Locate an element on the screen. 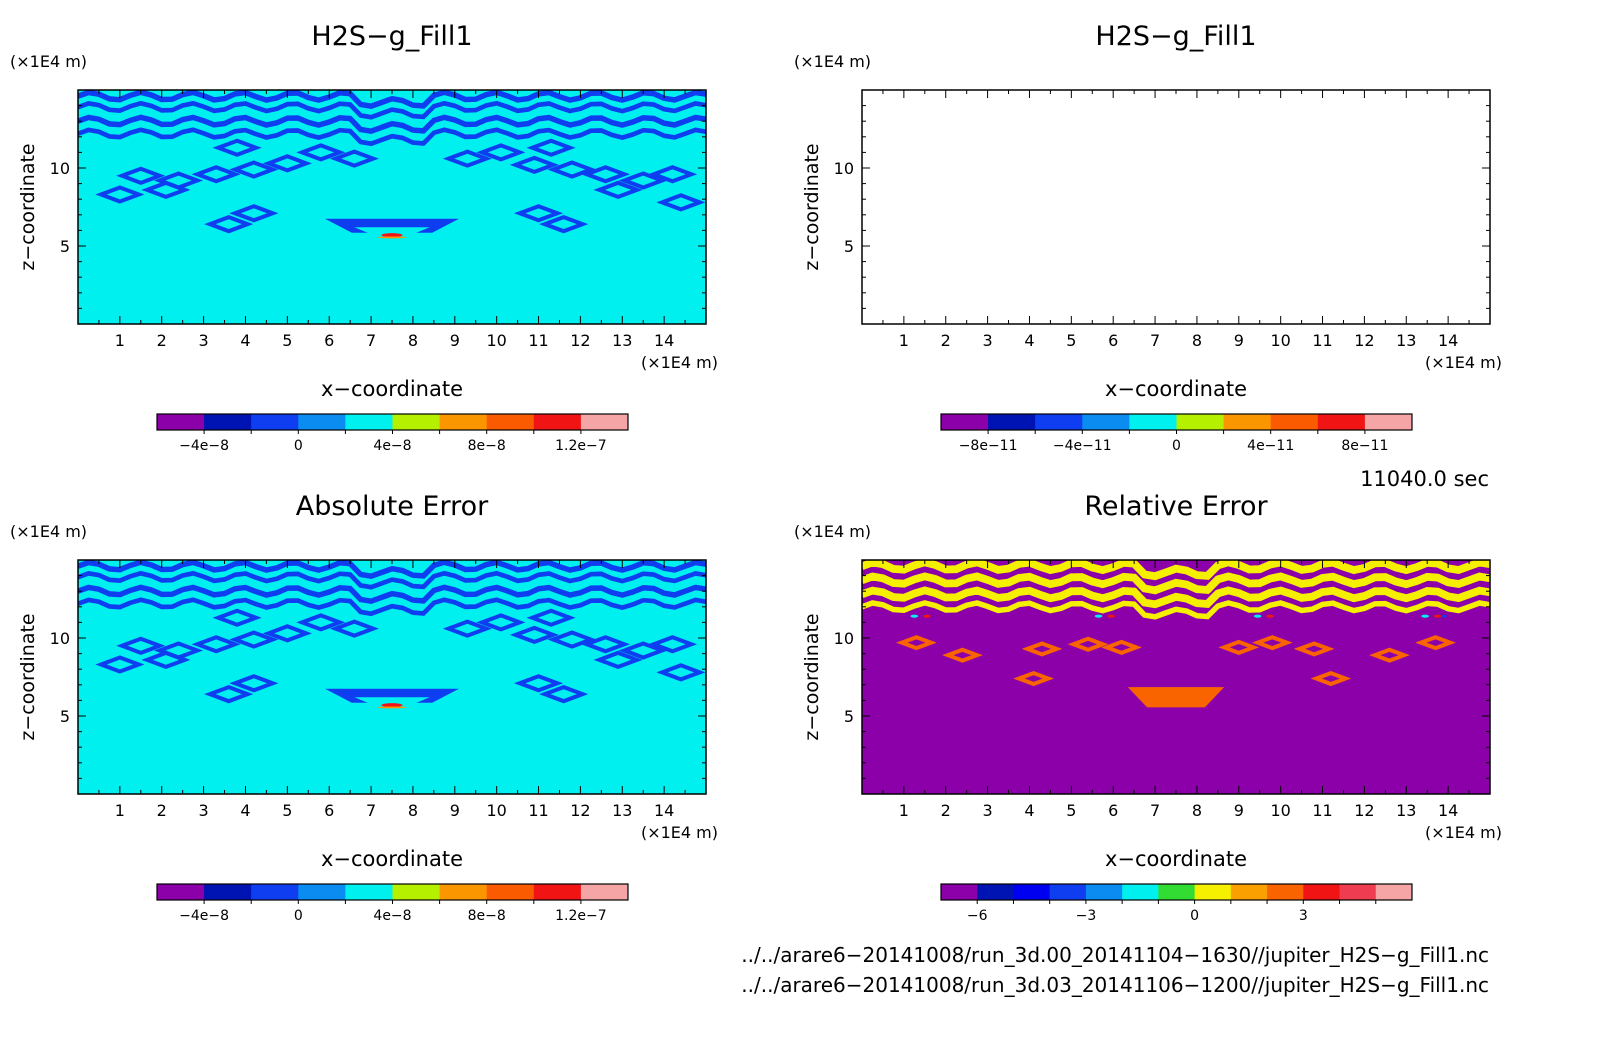  x-tick-label: 7 is located at coordinates (1155, 340).